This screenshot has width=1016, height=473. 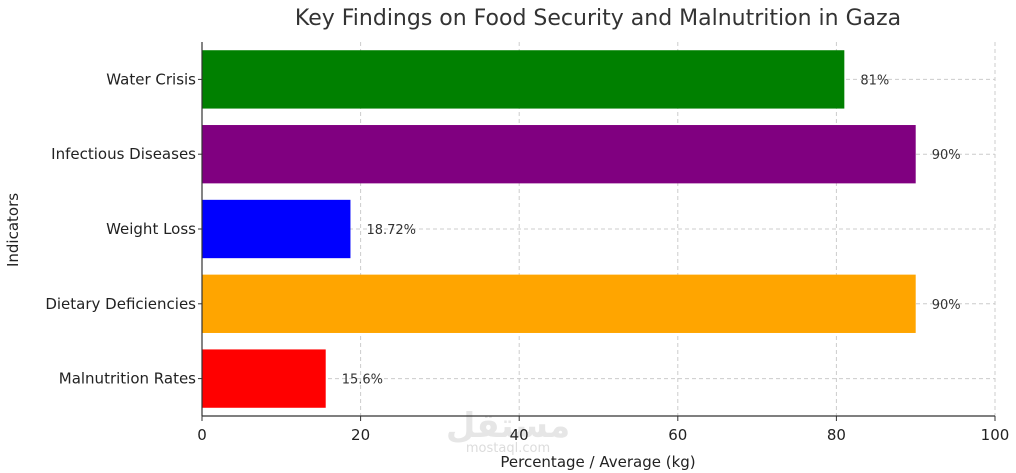 What do you see at coordinates (202, 435) in the screenshot?
I see `x-tick-label: 0` at bounding box center [202, 435].